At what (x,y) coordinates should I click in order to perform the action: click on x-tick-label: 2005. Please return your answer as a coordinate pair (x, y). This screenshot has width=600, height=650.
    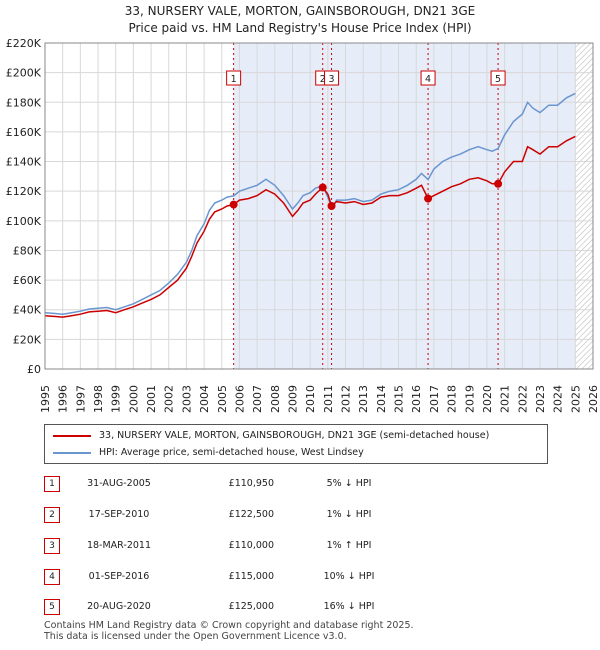
    Looking at the image, I should click on (222, 399).